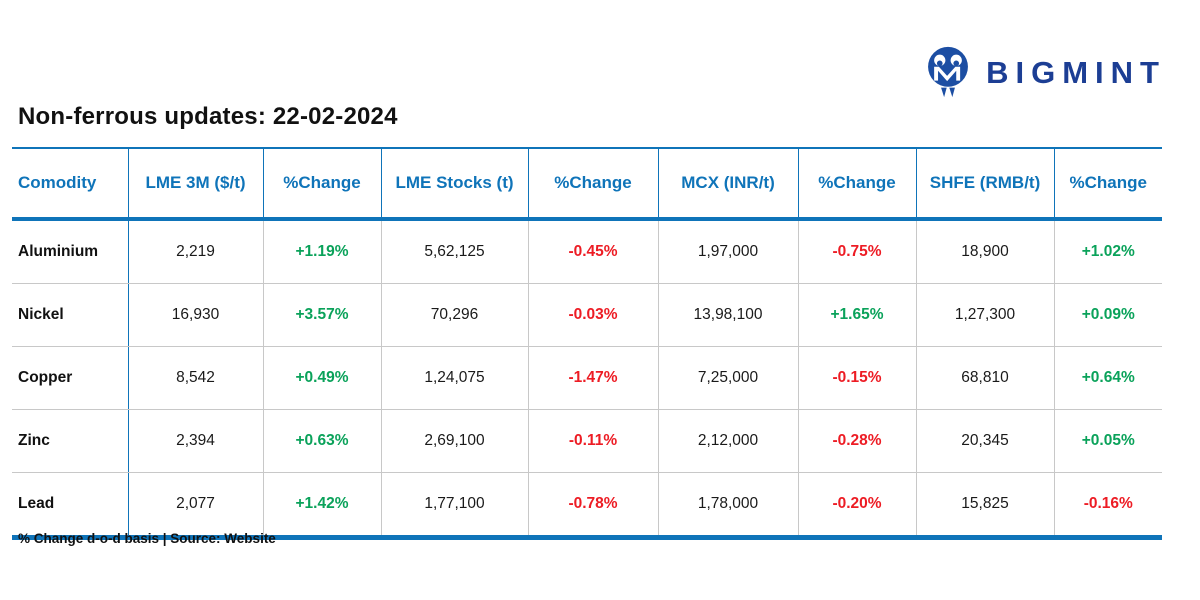 The height and width of the screenshot is (600, 1200). I want to click on value-cell: 5,62,125, so click(455, 251).